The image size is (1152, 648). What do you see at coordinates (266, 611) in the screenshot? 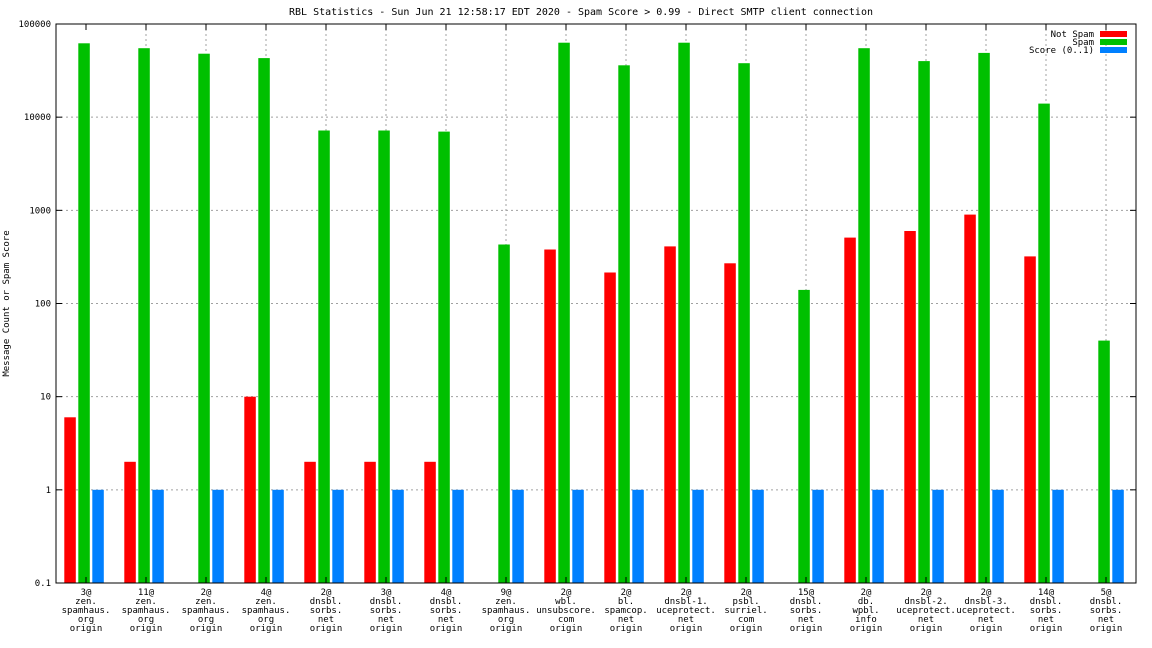
I see `x-tick-label: 4@ zen. spamhaus. org origin` at bounding box center [266, 611].